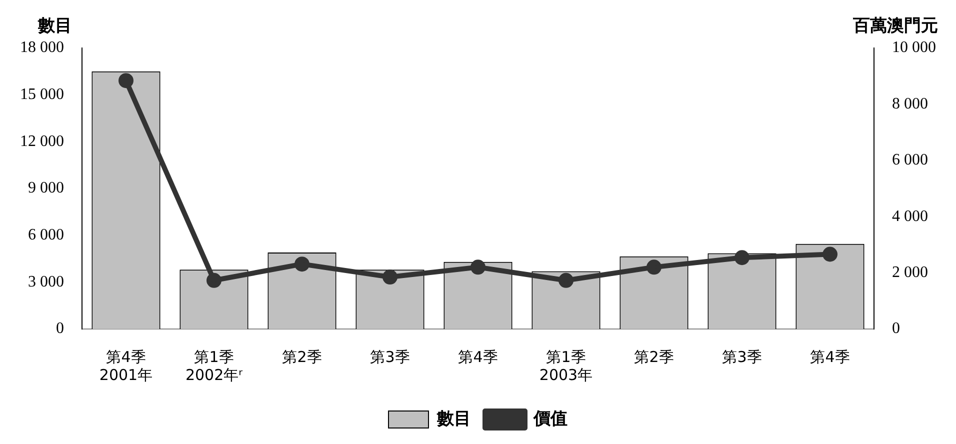  Describe the element at coordinates (914, 47) in the screenshot. I see `y2-tick-label: 10 000` at that location.